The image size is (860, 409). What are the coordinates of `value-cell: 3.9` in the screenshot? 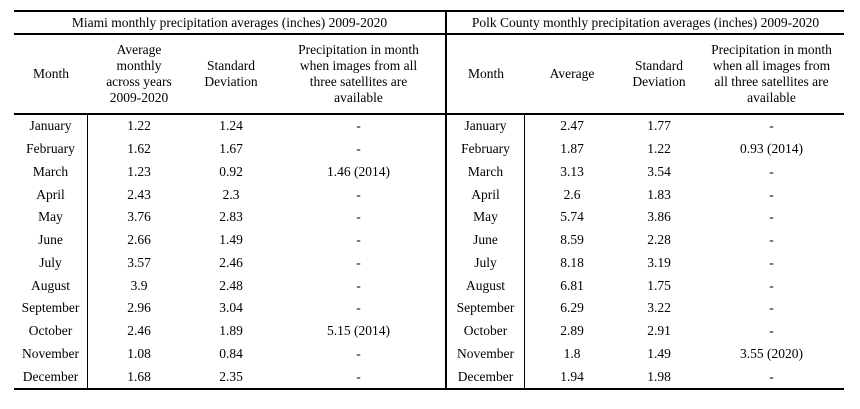 It's located at (139, 285).